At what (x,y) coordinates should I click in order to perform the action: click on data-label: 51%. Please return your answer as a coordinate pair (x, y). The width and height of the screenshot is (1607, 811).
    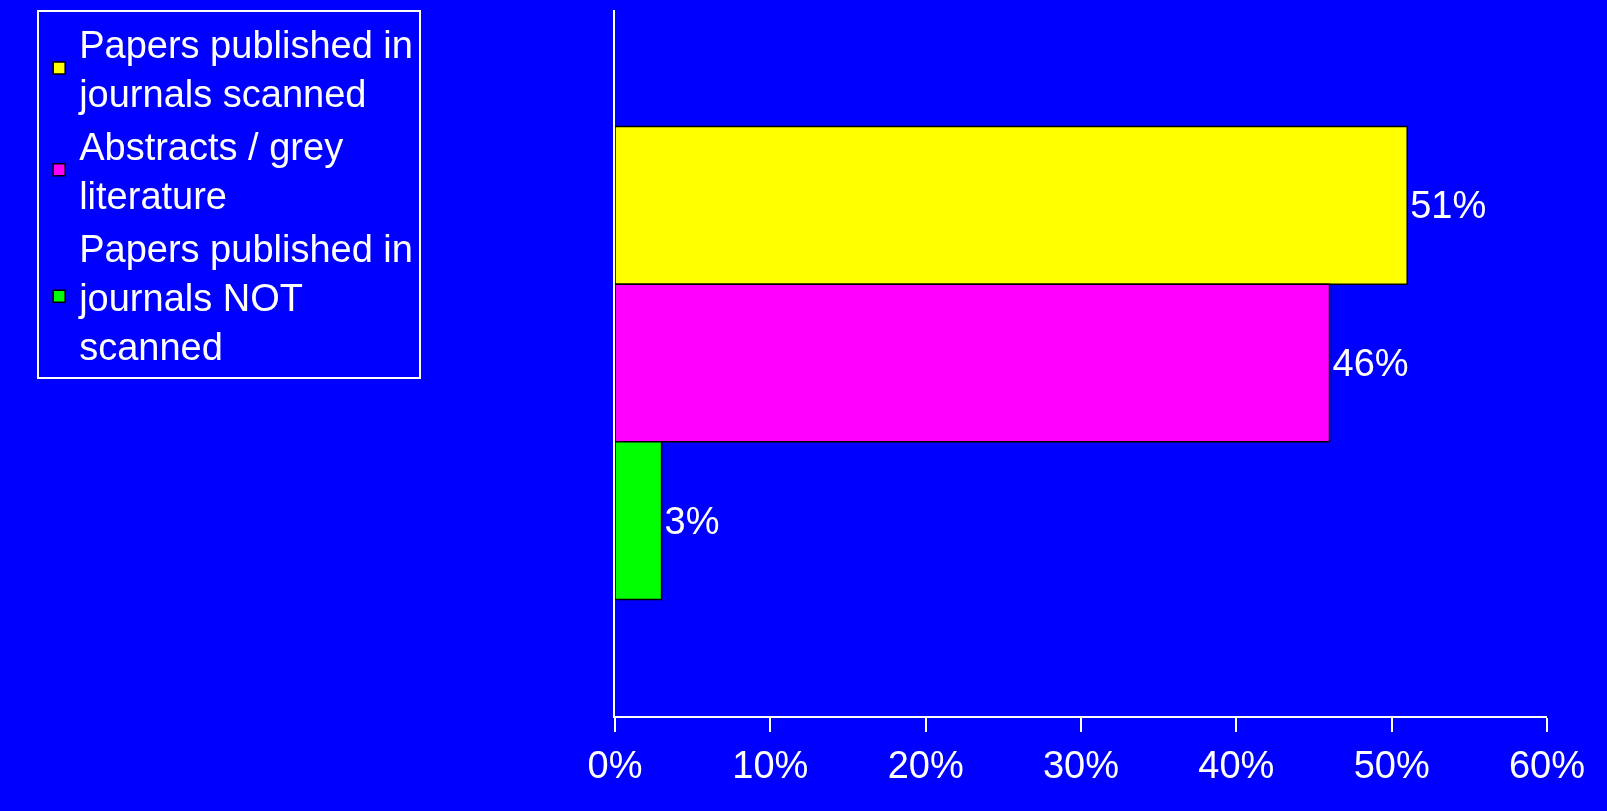
    Looking at the image, I should click on (1448, 205).